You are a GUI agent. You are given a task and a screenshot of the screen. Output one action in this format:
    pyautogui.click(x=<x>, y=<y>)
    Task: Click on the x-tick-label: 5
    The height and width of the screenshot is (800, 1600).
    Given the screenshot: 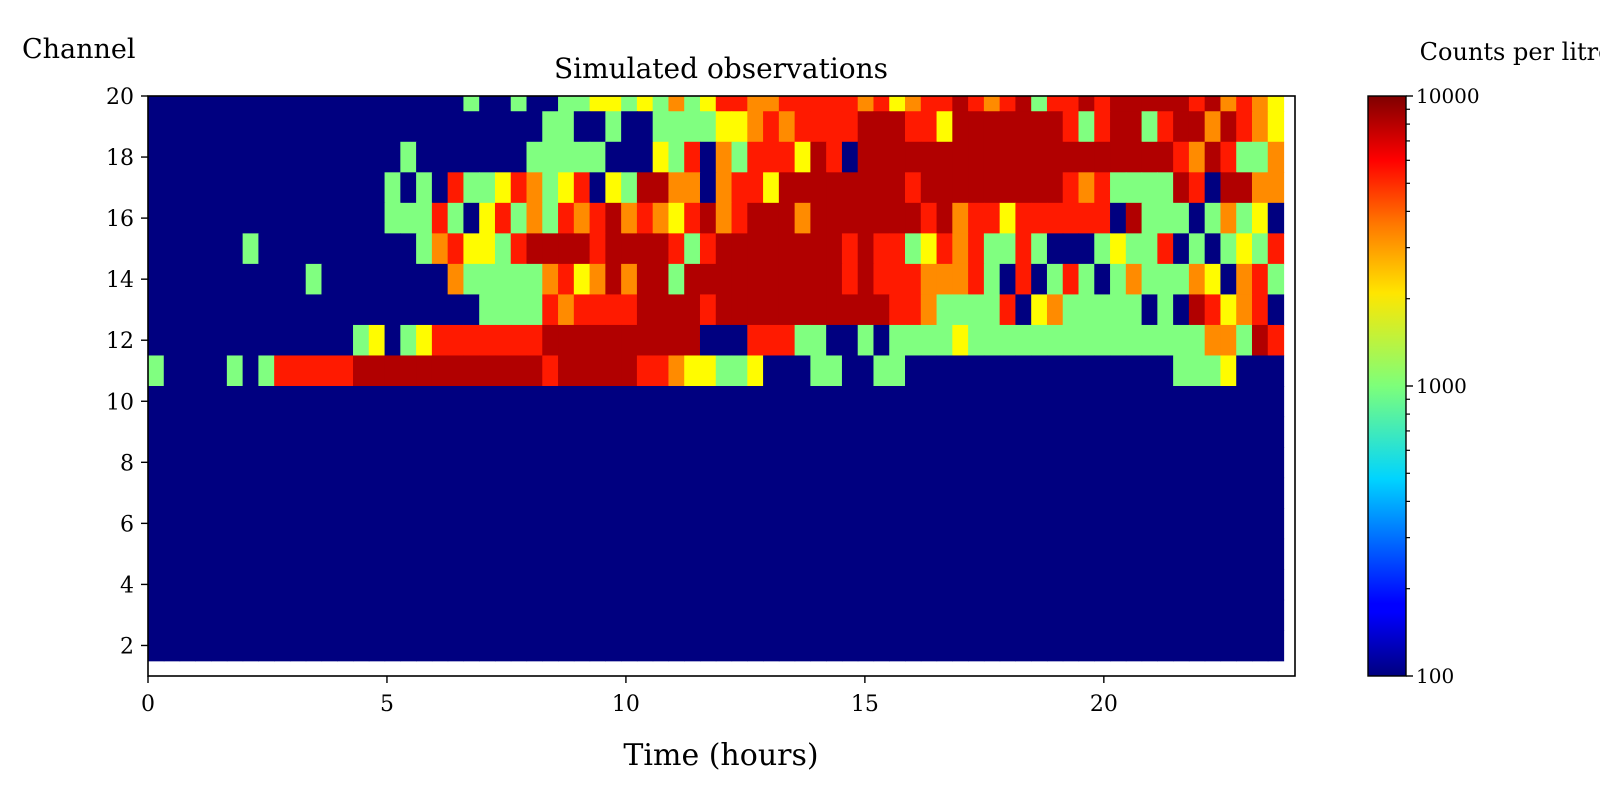 What is the action you would take?
    pyautogui.click(x=387, y=704)
    